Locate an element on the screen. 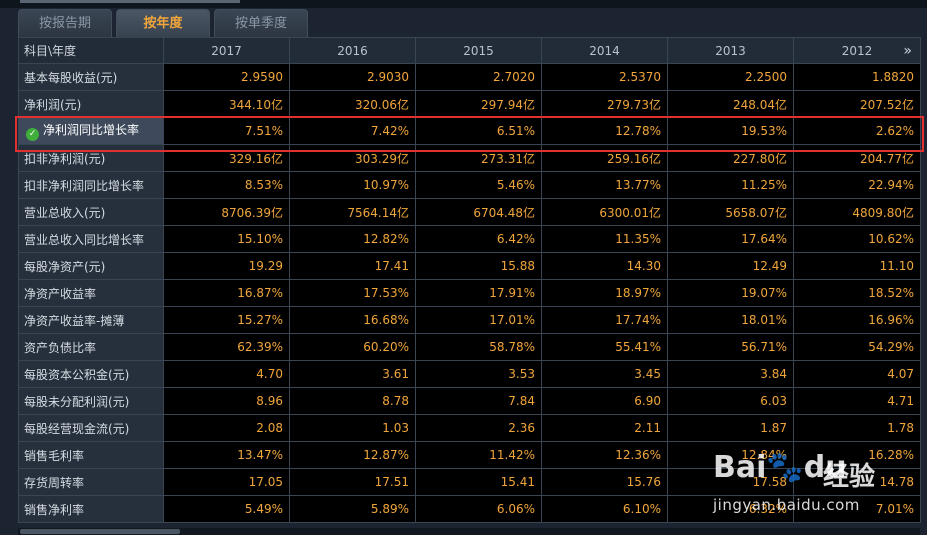  row-label: 销售净利率 is located at coordinates (91, 509).